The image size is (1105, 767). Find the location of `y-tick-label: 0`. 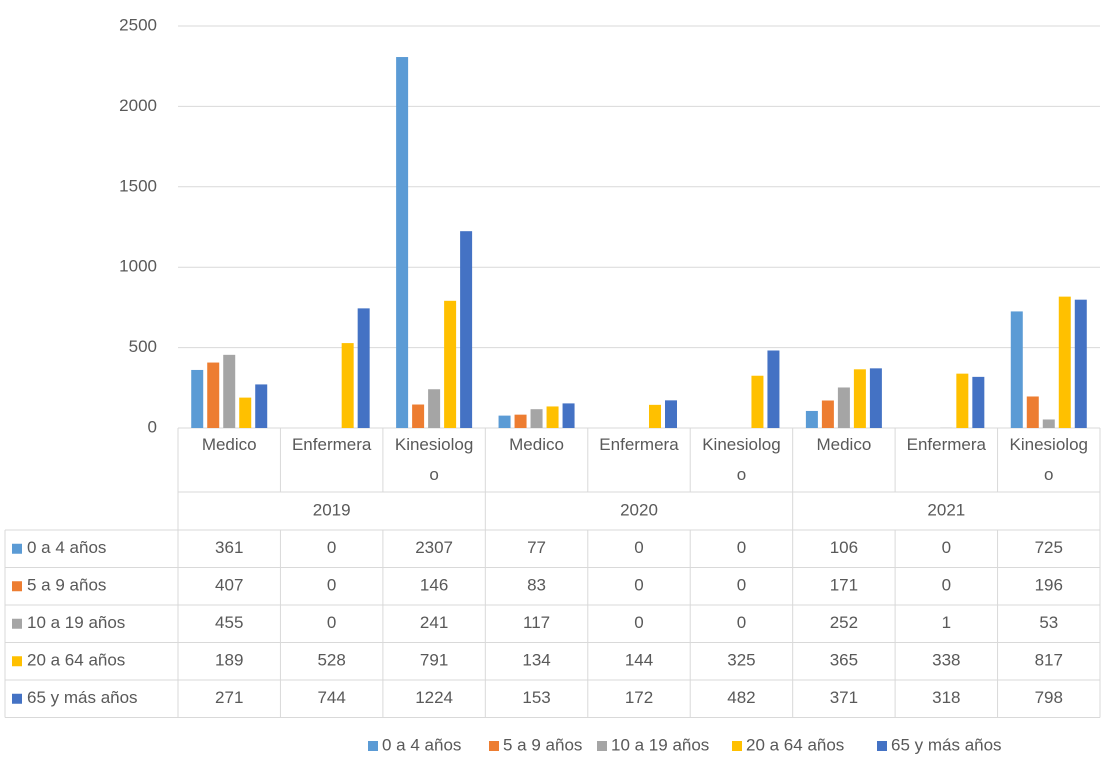

y-tick-label: 0 is located at coordinates (152, 426).